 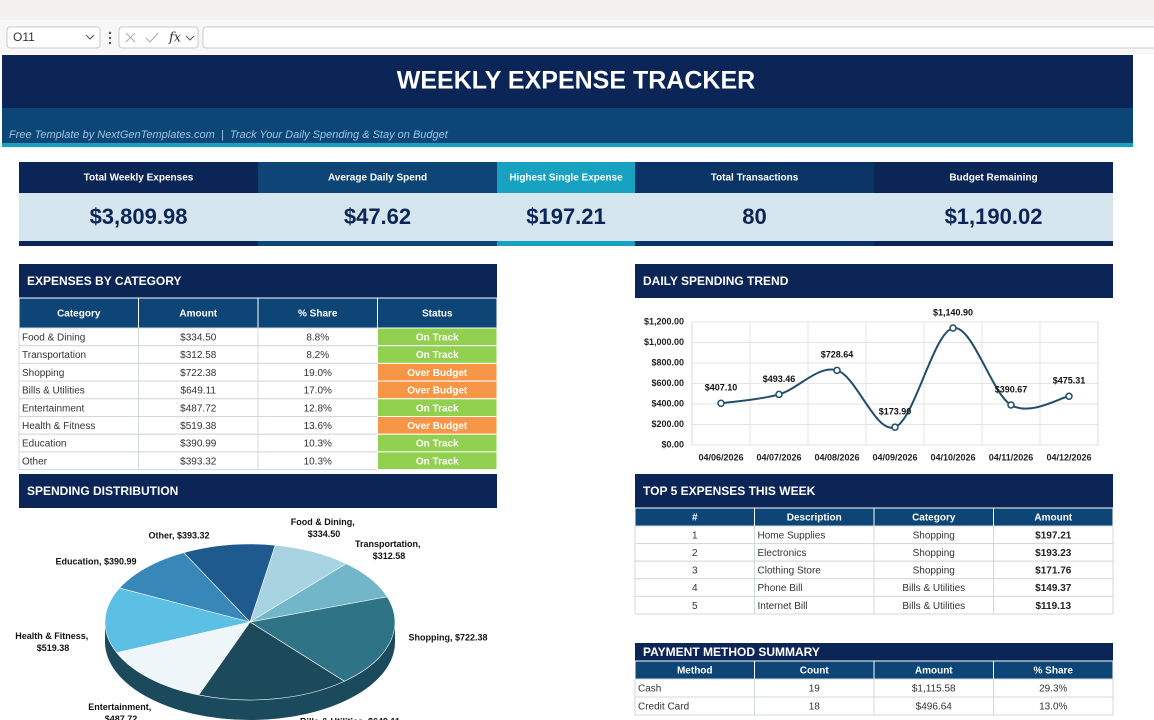 What do you see at coordinates (324, 528) in the screenshot?
I see `pie-label: Food & Dining, $334.50` at bounding box center [324, 528].